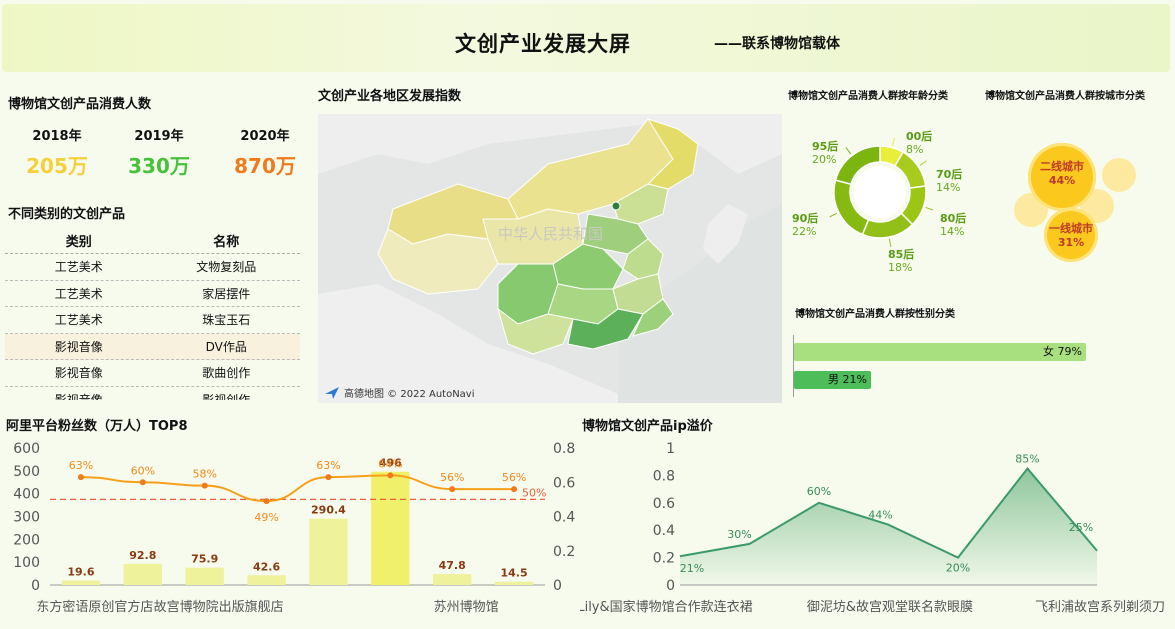 The image size is (1175, 629). I want to click on y-tick-label: 0.6, so click(664, 504).